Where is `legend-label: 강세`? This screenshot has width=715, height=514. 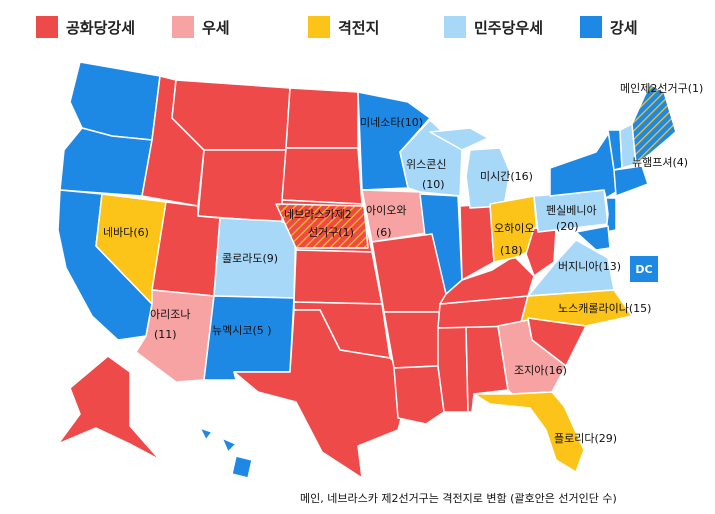
legend-label: 강세 is located at coordinates (624, 27).